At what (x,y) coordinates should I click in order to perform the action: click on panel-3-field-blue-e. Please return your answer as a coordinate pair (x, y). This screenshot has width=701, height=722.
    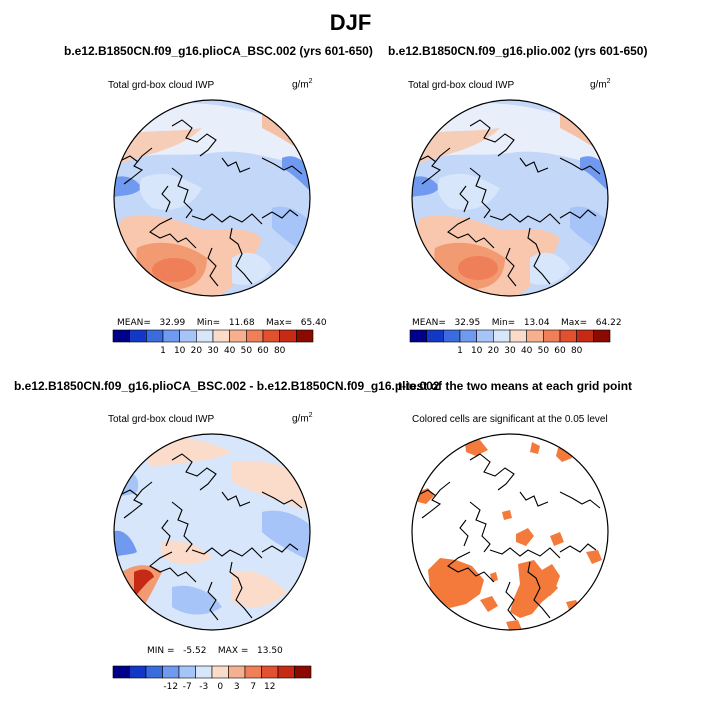
    Looking at the image, I should click on (286, 536).